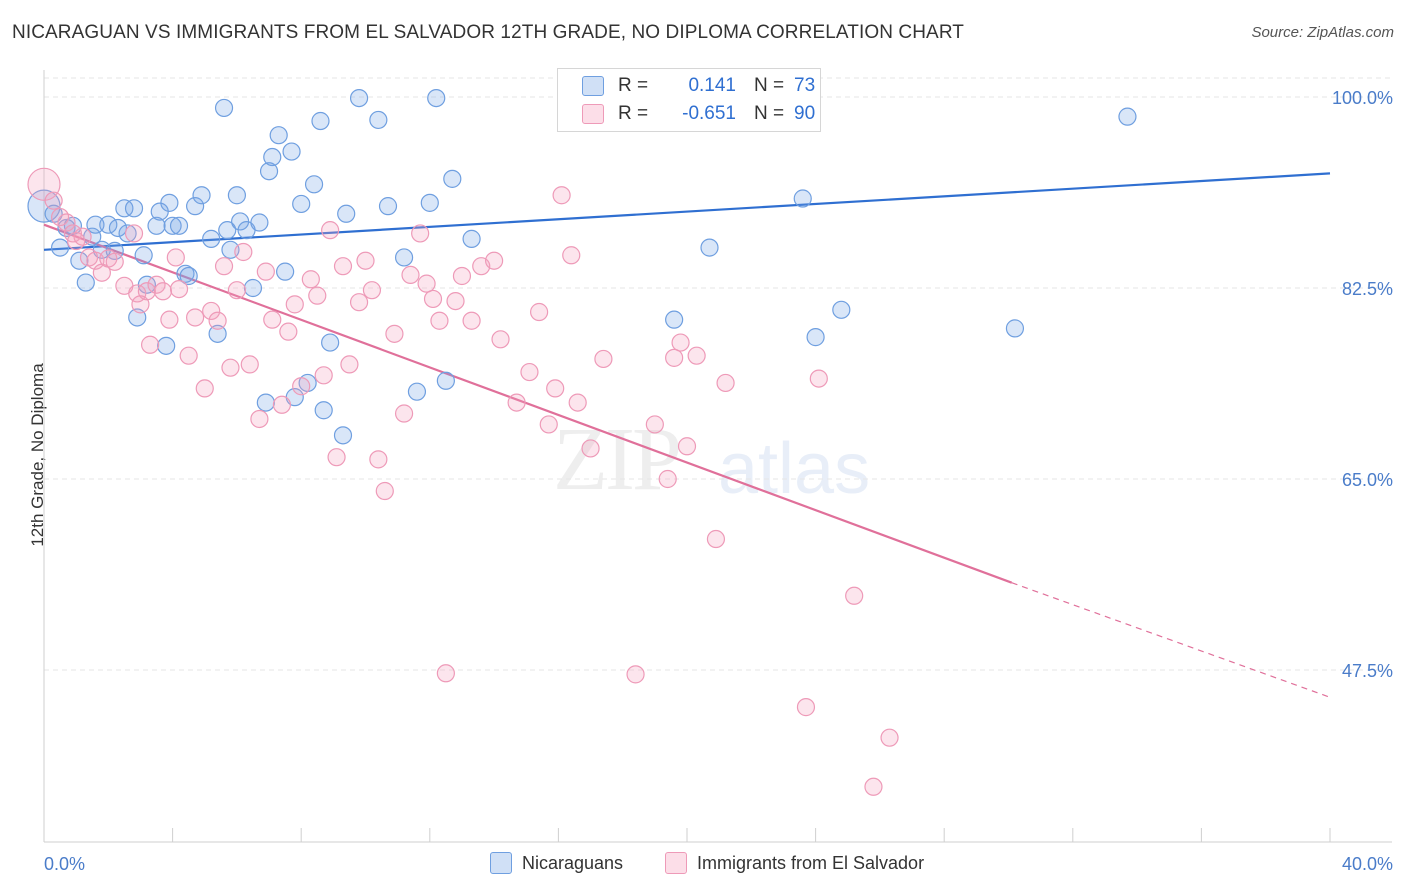 This screenshot has height=892, width=1406. I want to click on r-value: -0.651, so click(709, 113).